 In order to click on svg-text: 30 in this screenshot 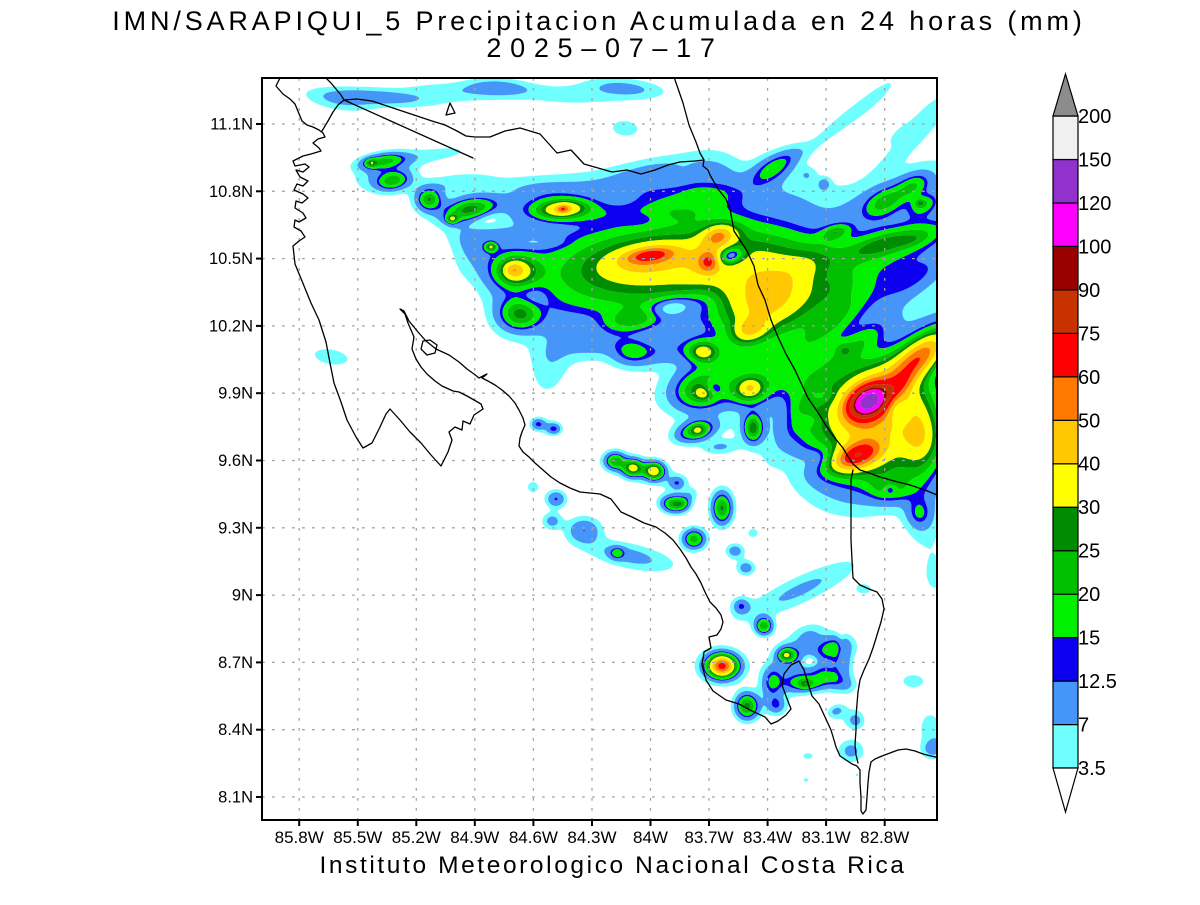, I will do `click(1089, 508)`.